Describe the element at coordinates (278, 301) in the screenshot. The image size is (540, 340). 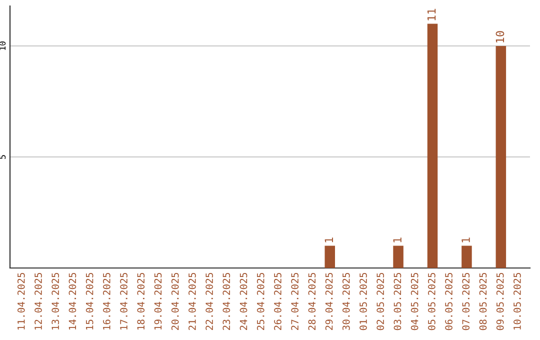
I see `x-tick-label: 26.04.2025` at that location.